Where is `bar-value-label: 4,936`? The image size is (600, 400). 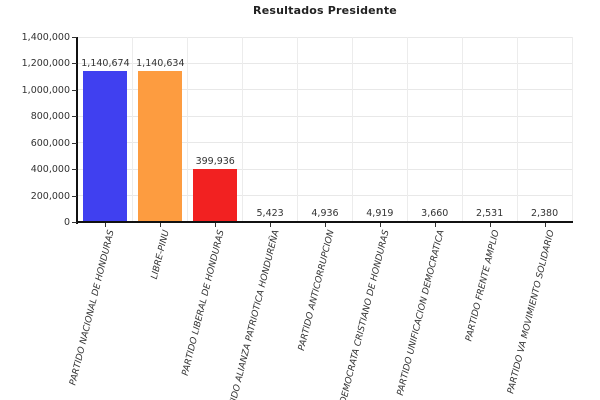 bar-value-label: 4,936 is located at coordinates (325, 213).